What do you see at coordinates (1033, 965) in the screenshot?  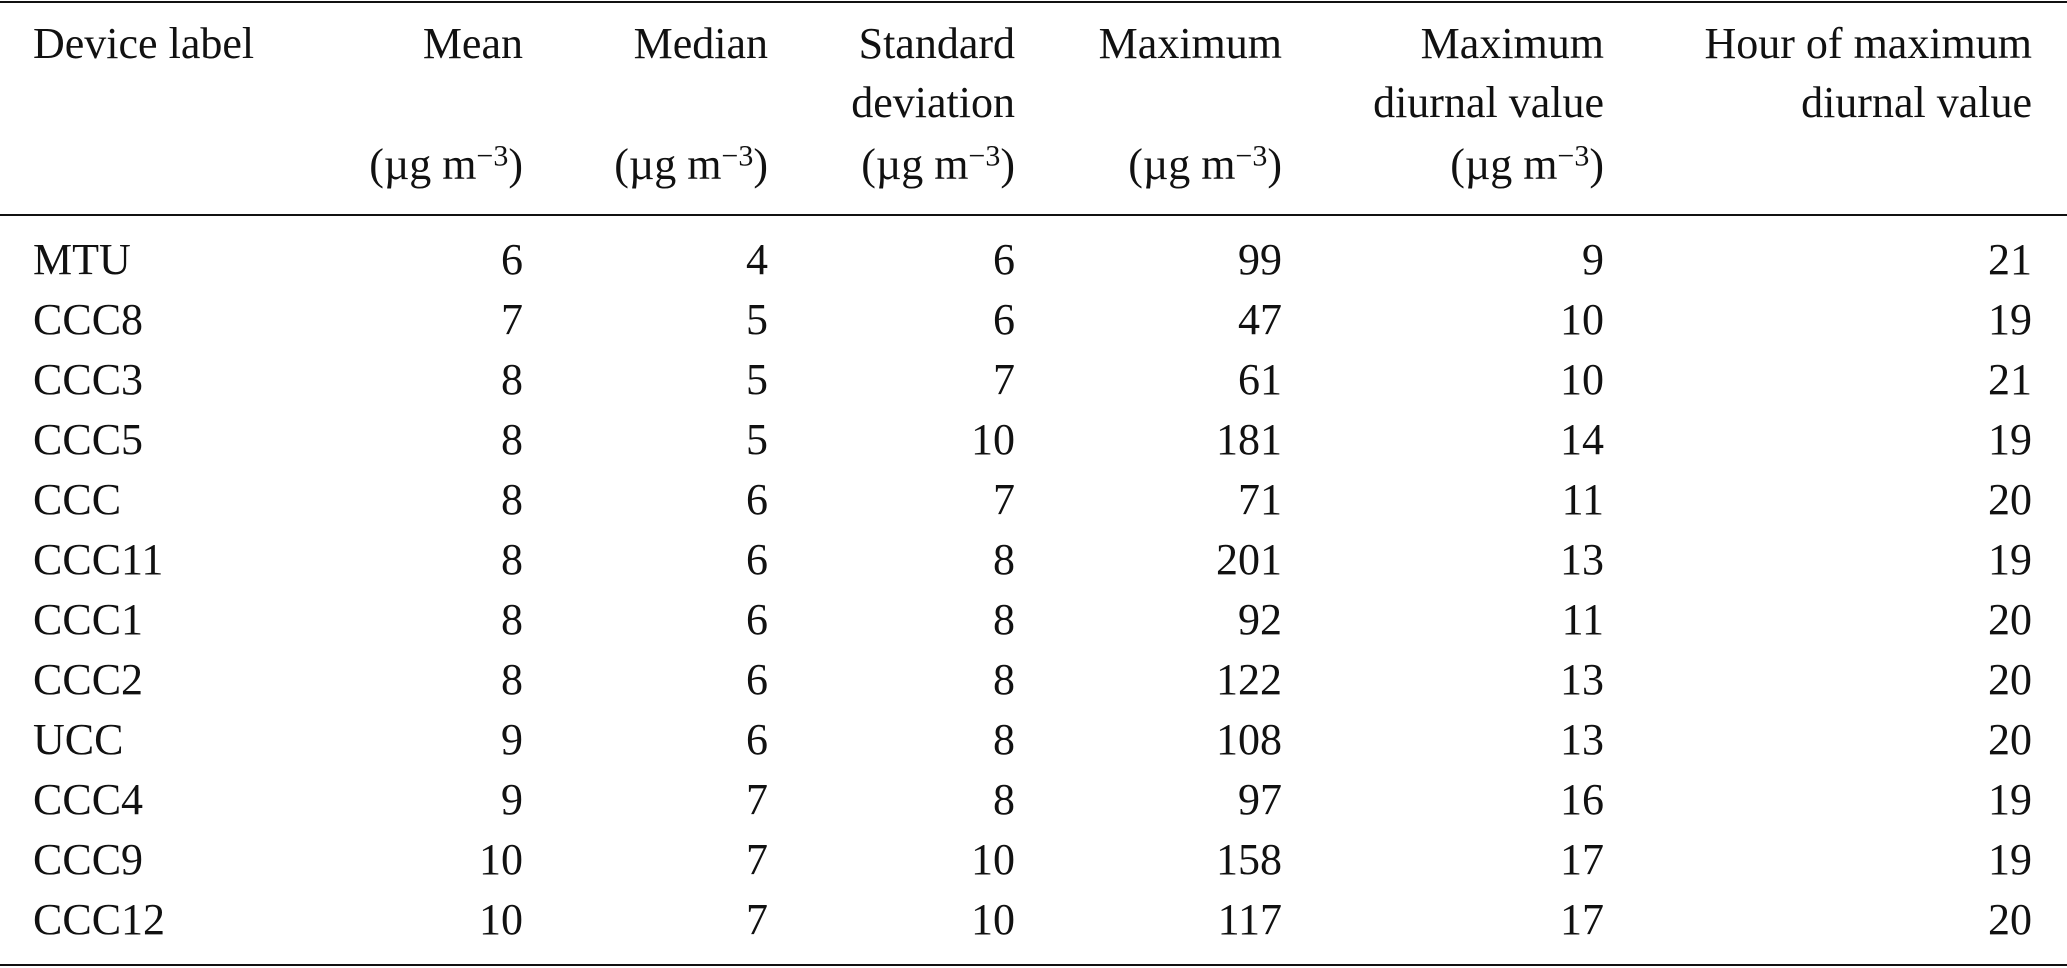 I see `bottom-rule` at bounding box center [1033, 965].